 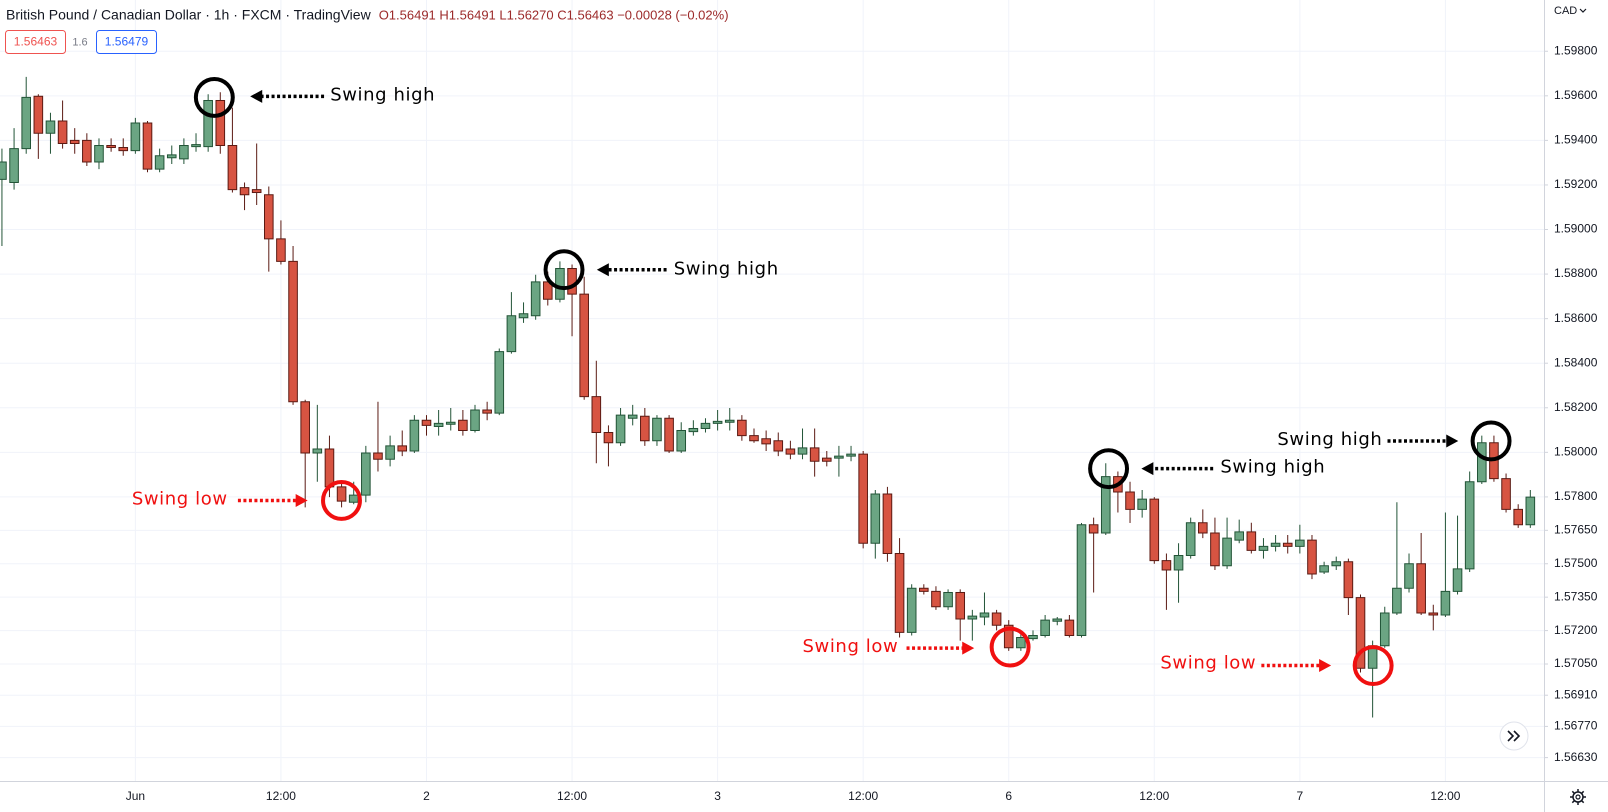 What do you see at coordinates (1576, 694) in the screenshot?
I see `y-tick-label: 1.56910` at bounding box center [1576, 694].